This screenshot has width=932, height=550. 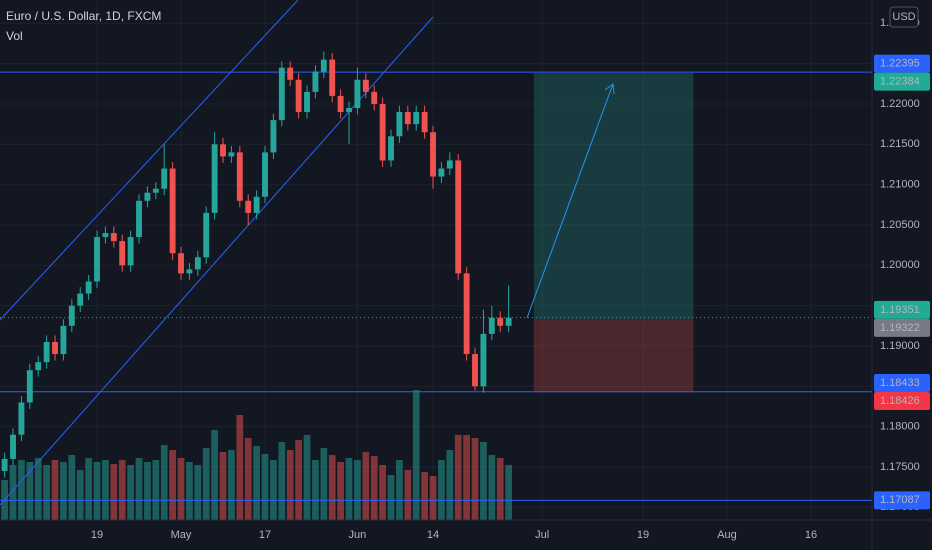 I want to click on x-tick-label: 17, so click(x=265, y=535).